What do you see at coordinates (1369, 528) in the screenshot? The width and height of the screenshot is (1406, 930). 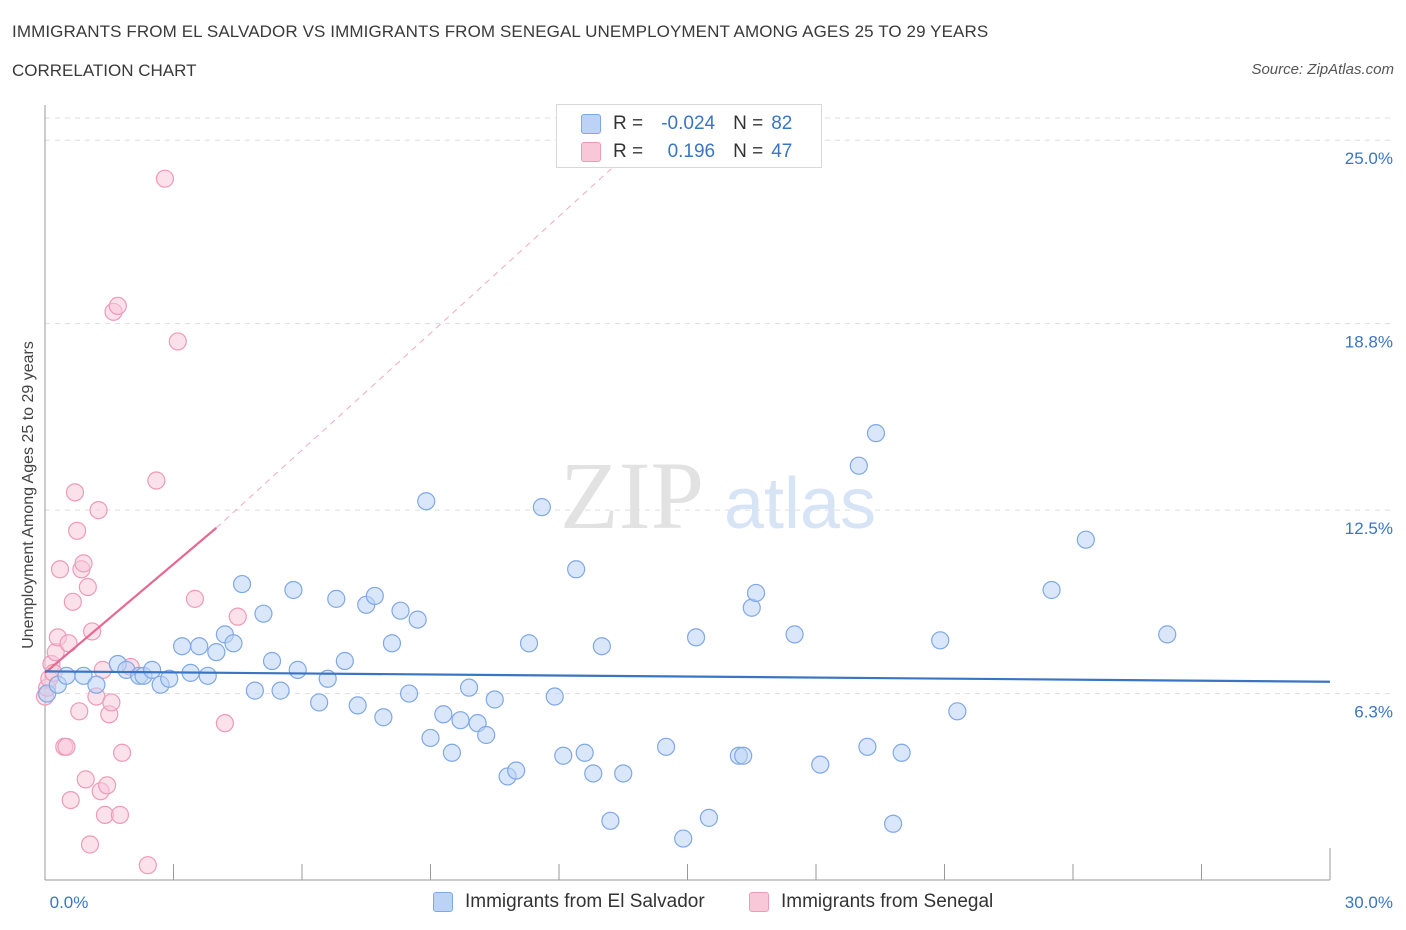 I see `y-tick-label: 12.5%` at bounding box center [1369, 528].